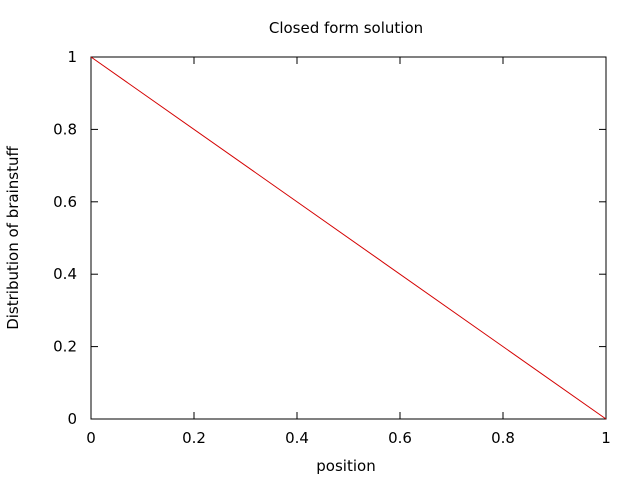  I want to click on y-tick-label: 1, so click(72, 57).